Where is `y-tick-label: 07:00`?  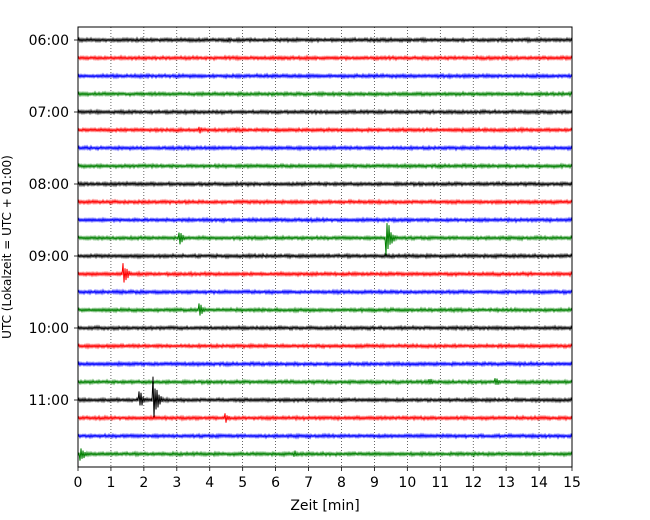
y-tick-label: 07:00 is located at coordinates (49, 113).